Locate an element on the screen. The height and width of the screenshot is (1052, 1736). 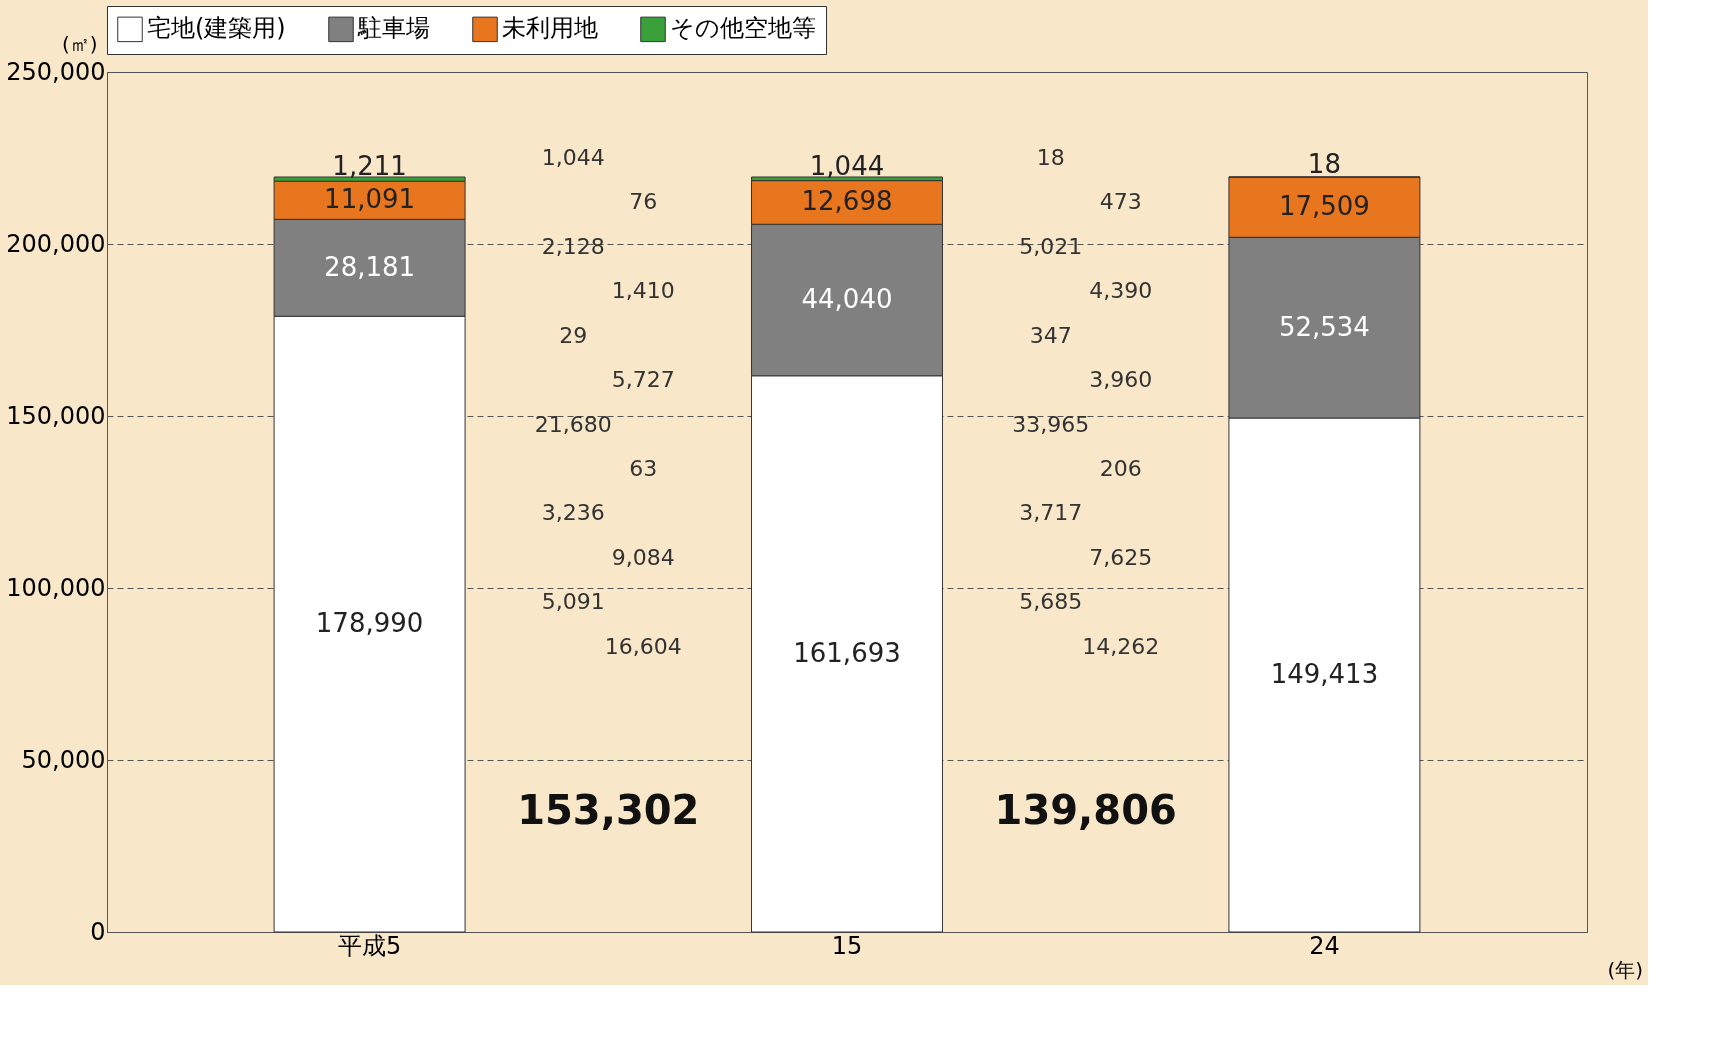
y-axis-title: (㎡) is located at coordinates (79, 43).